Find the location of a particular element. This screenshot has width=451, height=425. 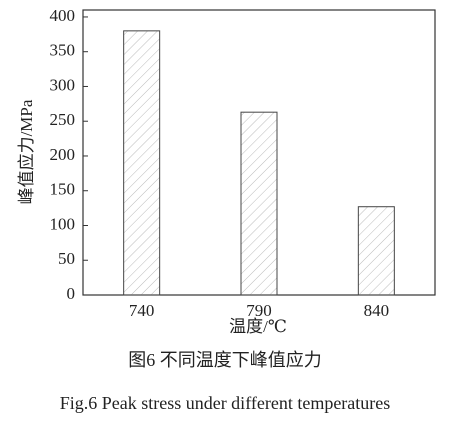

caption: 图6 不同温度下峰值应力 is located at coordinates (225, 360).